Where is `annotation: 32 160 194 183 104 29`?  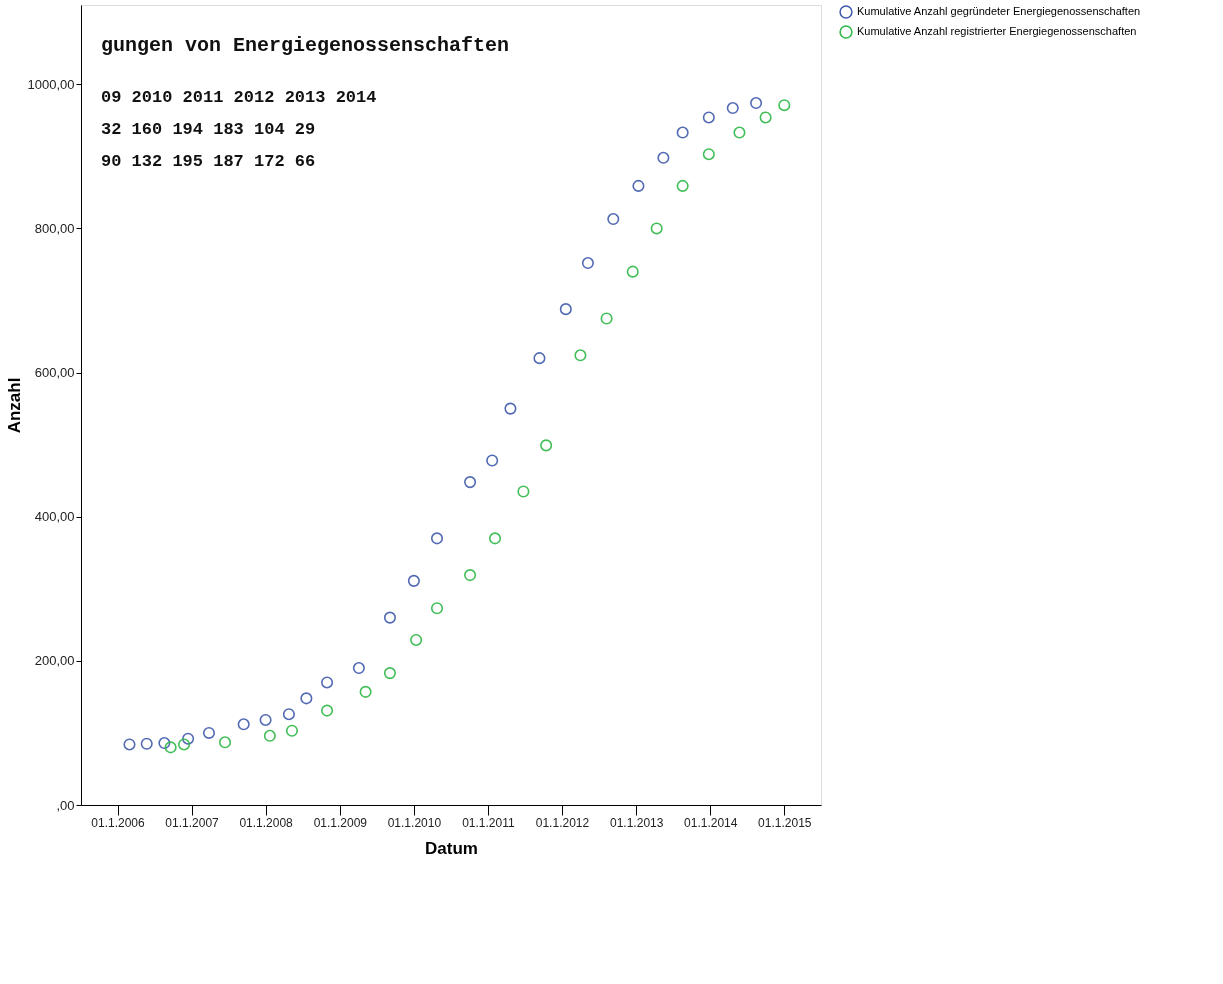
annotation: 32 160 194 183 104 29 is located at coordinates (208, 129).